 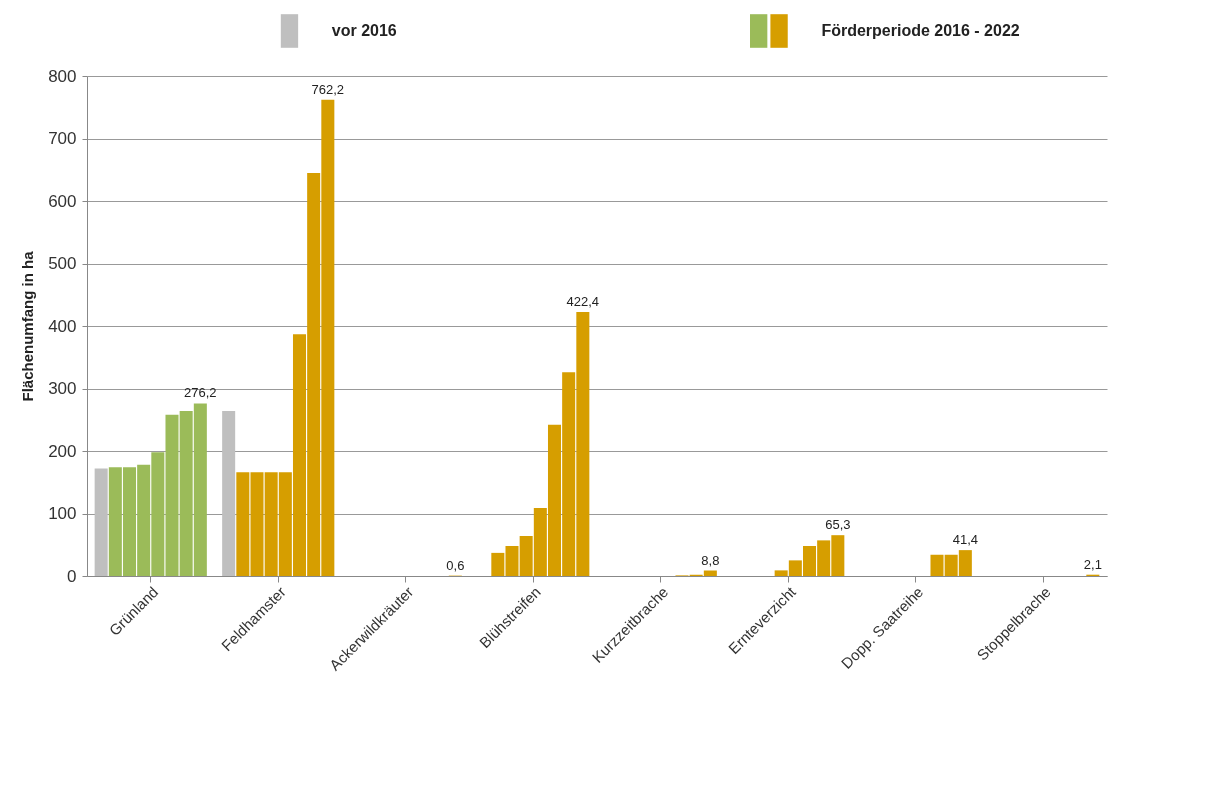 What do you see at coordinates (62, 513) in the screenshot?
I see `y-tick-label: 100` at bounding box center [62, 513].